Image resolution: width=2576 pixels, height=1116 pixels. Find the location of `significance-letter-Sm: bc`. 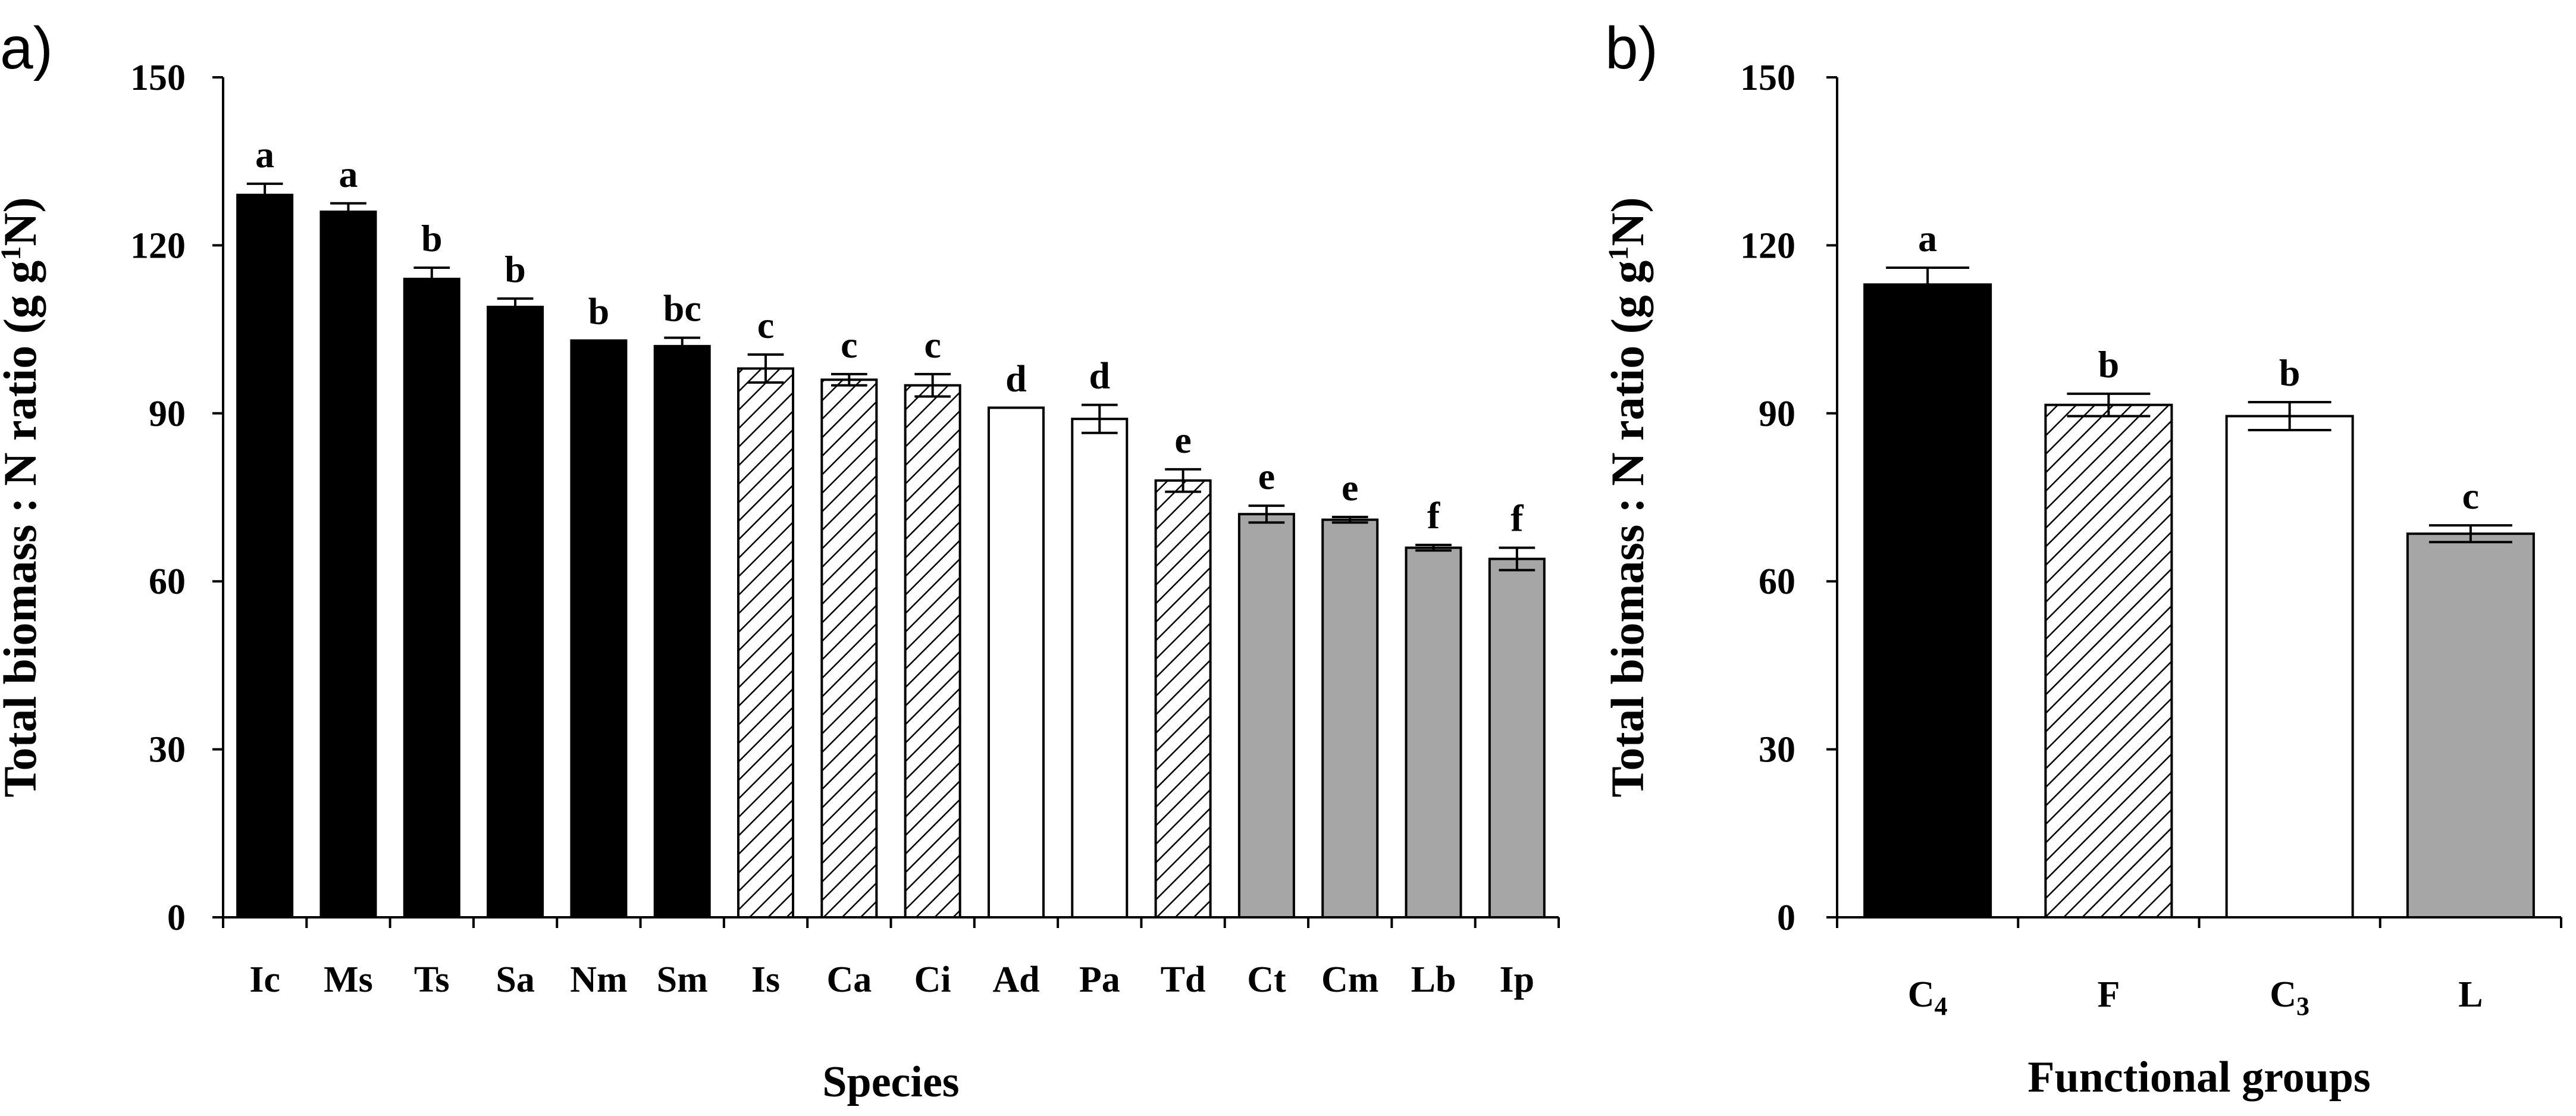

significance-letter-Sm: bc is located at coordinates (682, 308).